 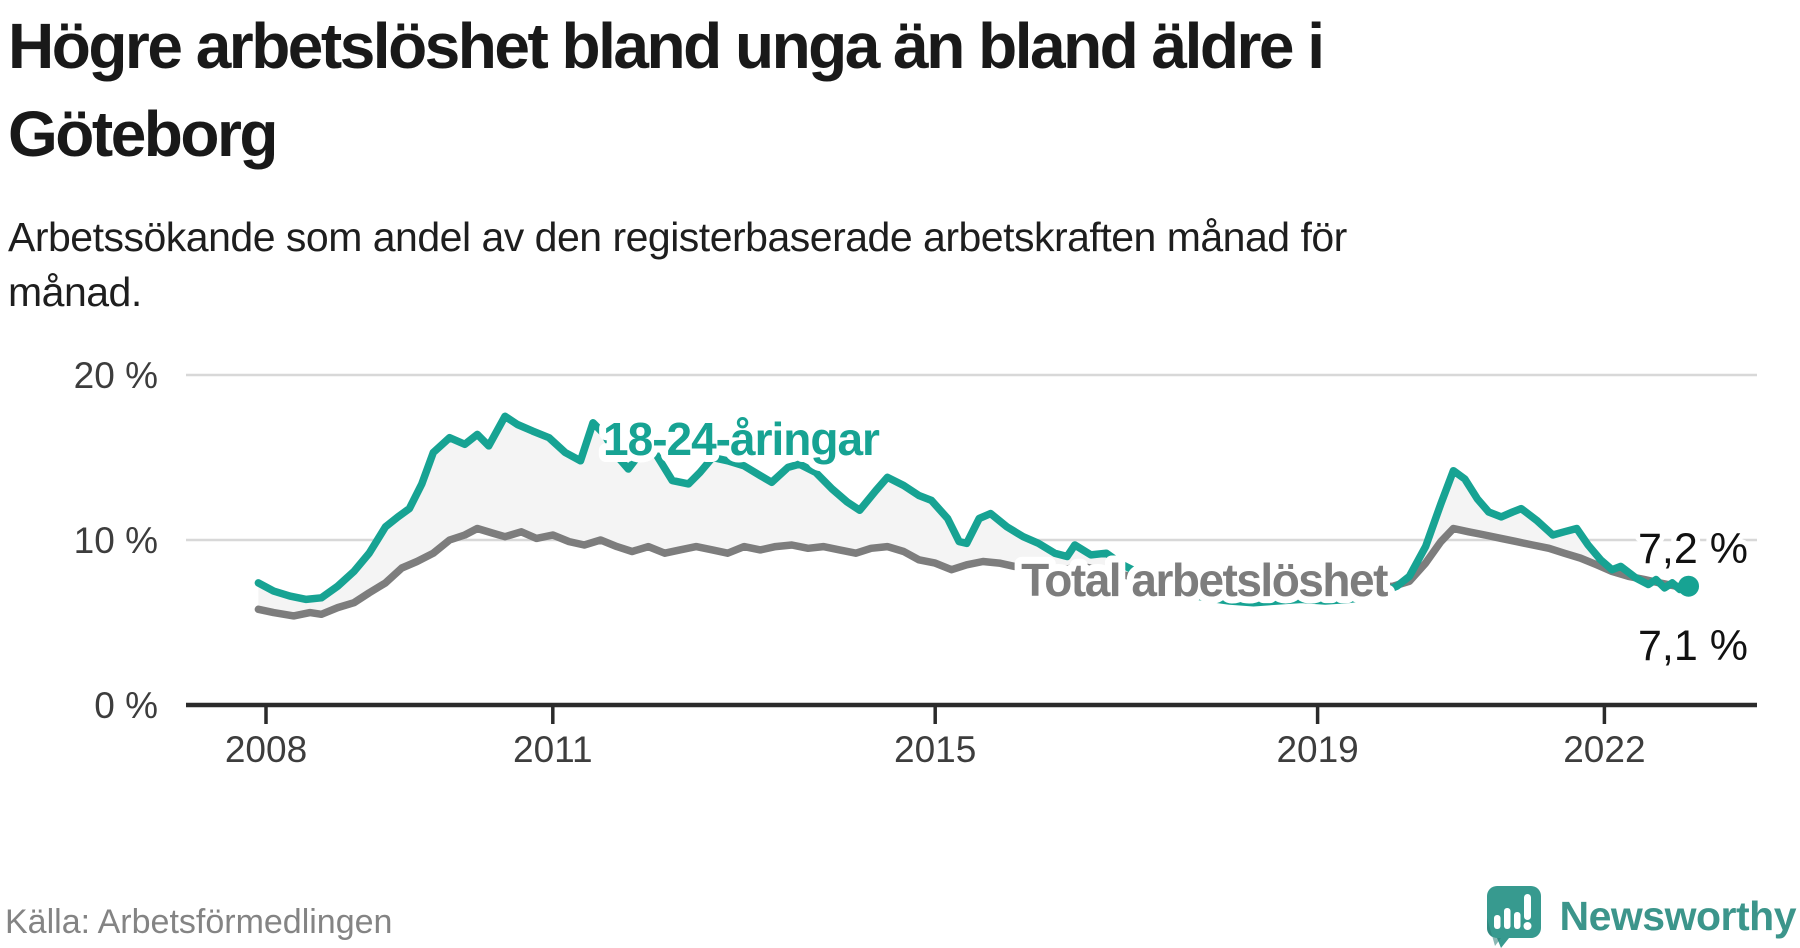 I want to click on y-tick-label: 0 %, so click(x=126, y=705).